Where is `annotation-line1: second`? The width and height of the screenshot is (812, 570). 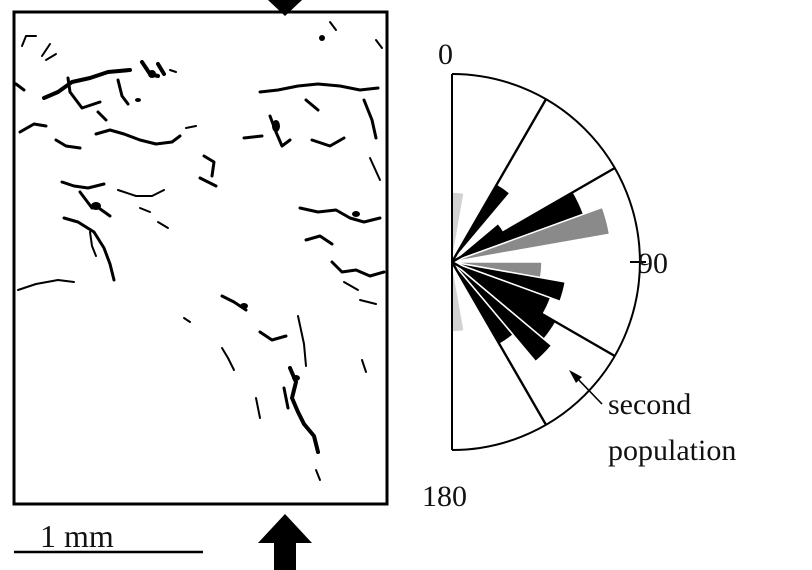
annotation-line1: second is located at coordinates (649, 404).